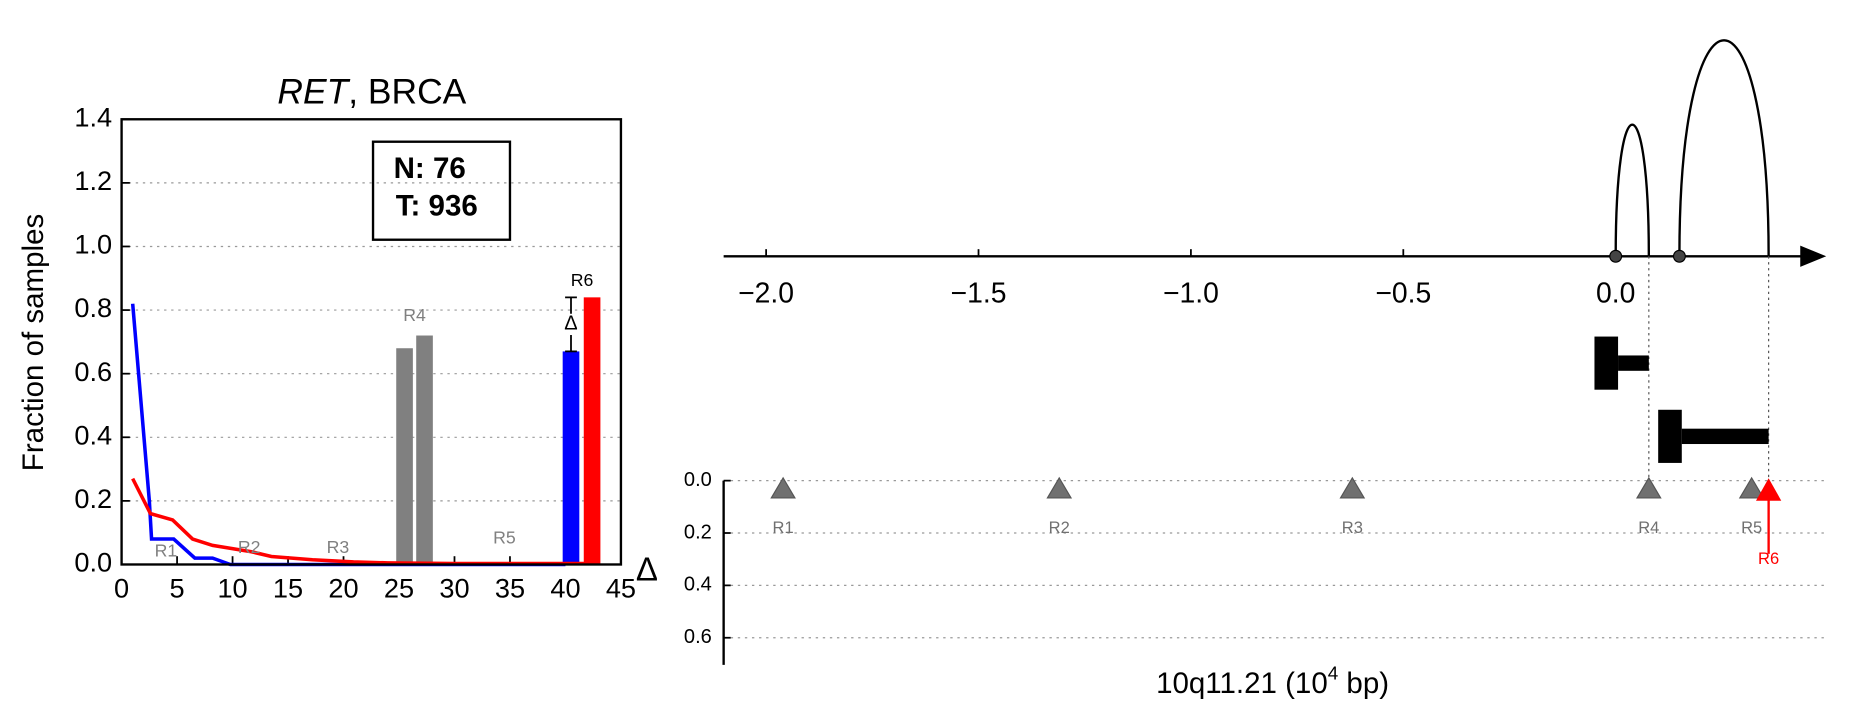  What do you see at coordinates (510, 588) in the screenshot?
I see `x-tick-label: 35` at bounding box center [510, 588].